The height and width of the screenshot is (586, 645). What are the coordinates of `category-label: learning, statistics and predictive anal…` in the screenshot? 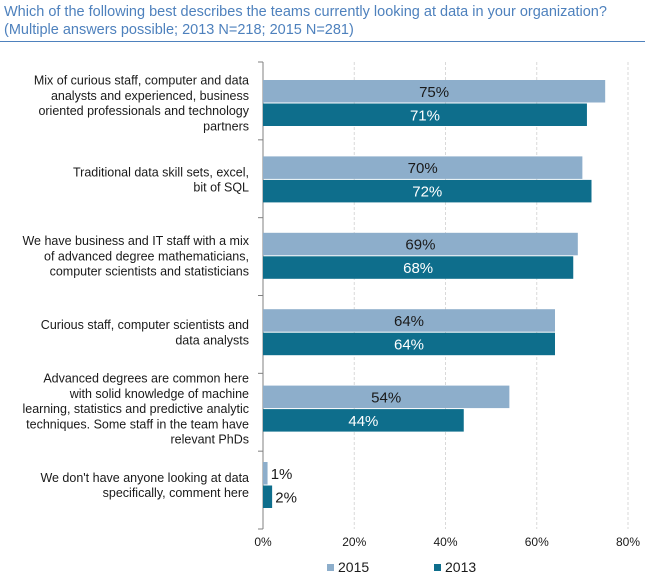 It's located at (135, 409).